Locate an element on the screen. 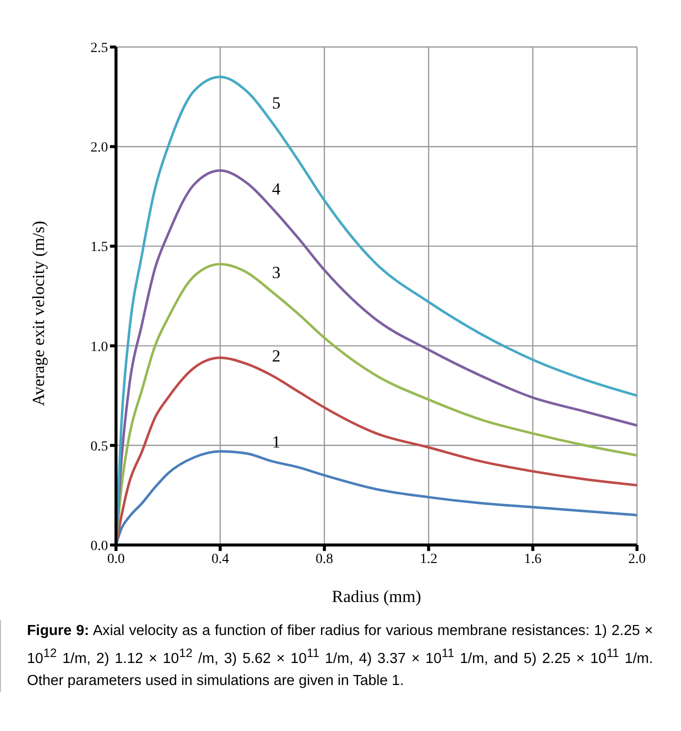 This screenshot has height=731, width=681. series-label: 4 is located at coordinates (277, 188).